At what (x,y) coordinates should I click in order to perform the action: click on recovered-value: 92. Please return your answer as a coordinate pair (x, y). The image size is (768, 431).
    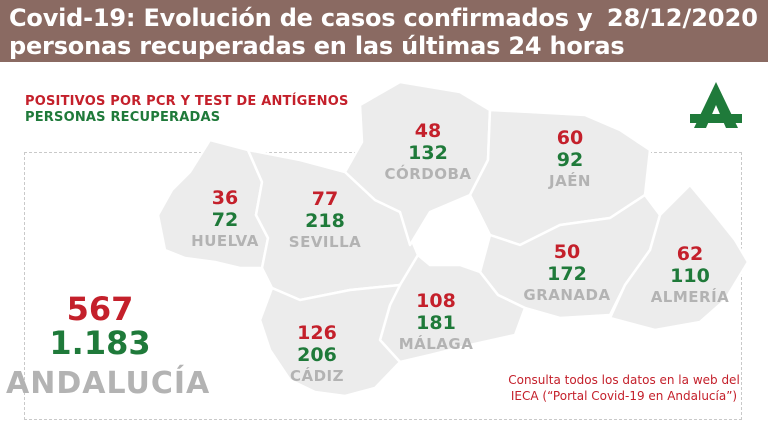
    Looking at the image, I should click on (570, 160).